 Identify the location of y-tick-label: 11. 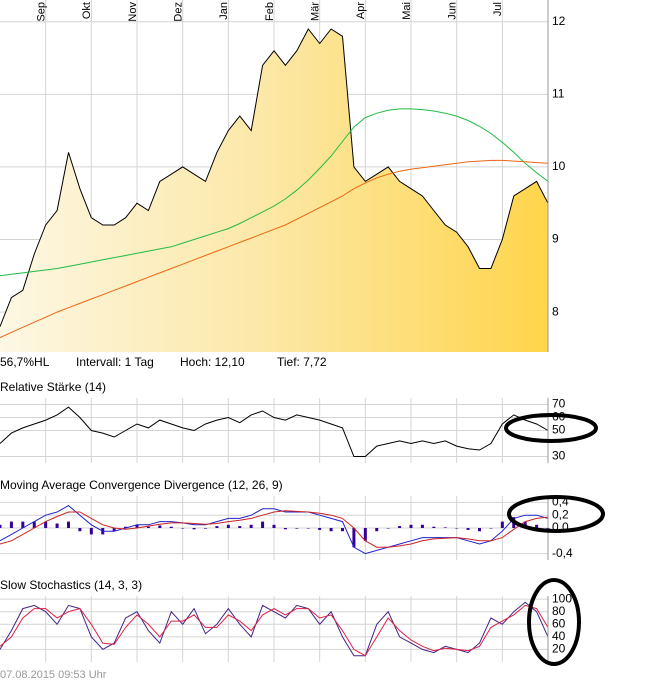
(558, 94).